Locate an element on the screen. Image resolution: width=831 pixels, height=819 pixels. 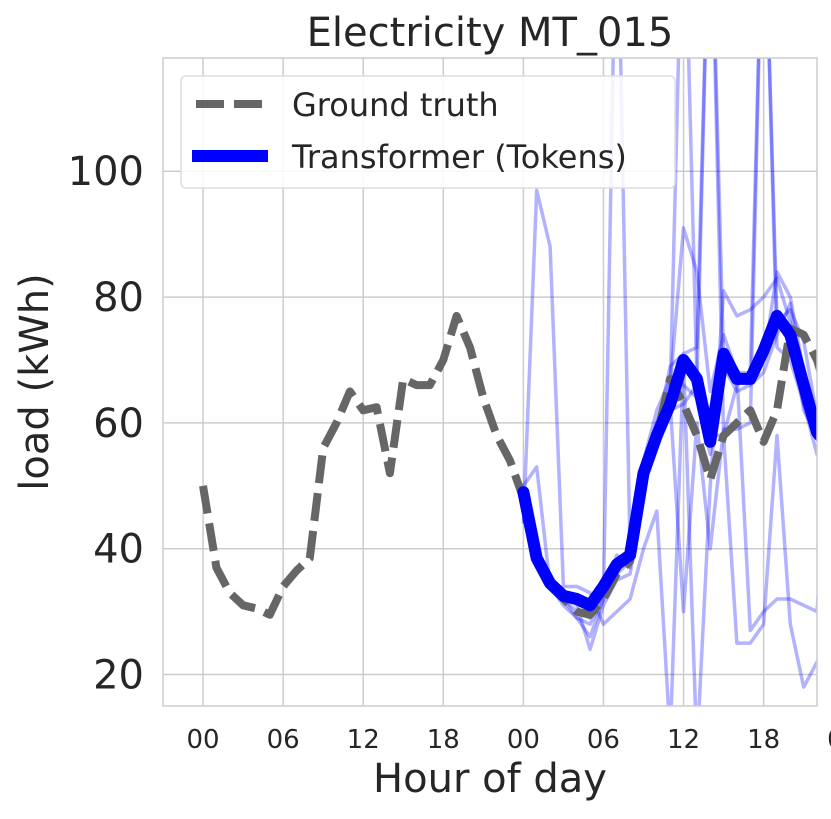
y-tick-label: 80 is located at coordinates (118, 298).